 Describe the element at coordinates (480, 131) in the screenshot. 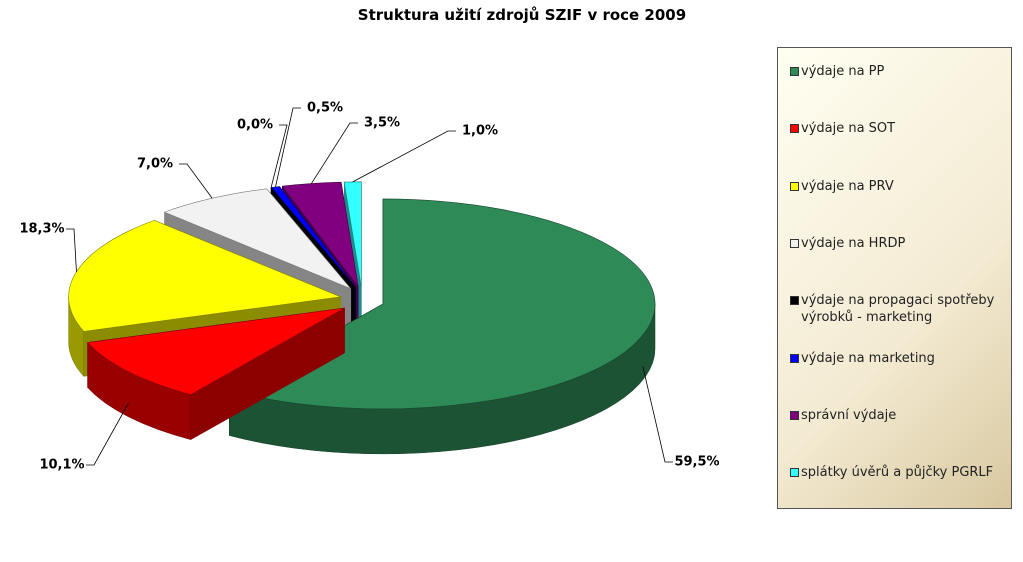

I see `value-label: 1,0%` at that location.